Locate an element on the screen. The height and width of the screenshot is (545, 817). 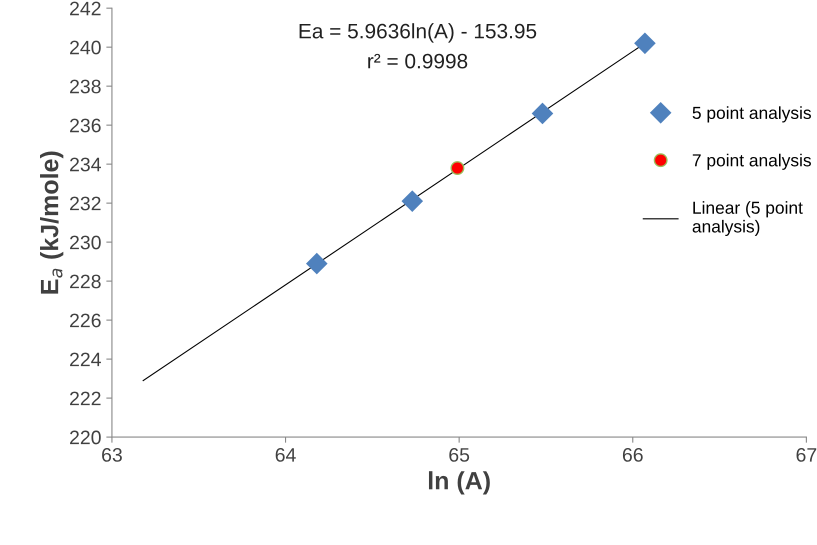
legend-label: 7 point analysis is located at coordinates (751, 162).